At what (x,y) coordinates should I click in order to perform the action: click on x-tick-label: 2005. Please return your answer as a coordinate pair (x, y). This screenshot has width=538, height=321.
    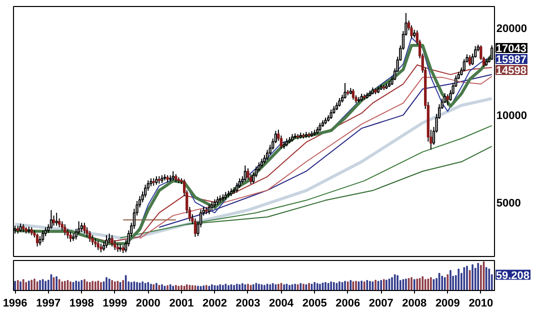
    Looking at the image, I should click on (314, 304).